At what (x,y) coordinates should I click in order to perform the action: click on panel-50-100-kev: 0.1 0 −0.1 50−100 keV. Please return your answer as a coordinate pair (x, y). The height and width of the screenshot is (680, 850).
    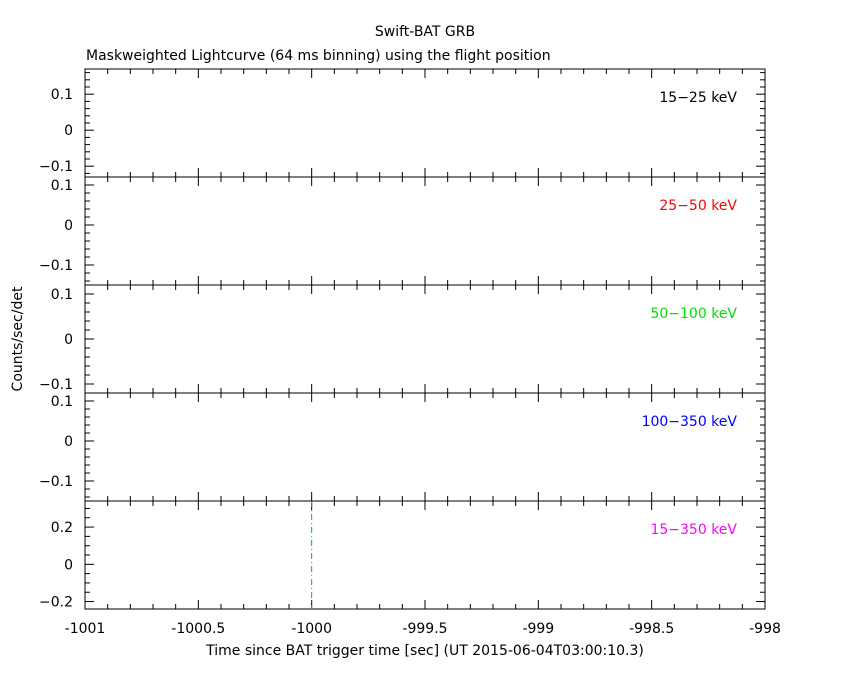
    Looking at the image, I should click on (402, 339).